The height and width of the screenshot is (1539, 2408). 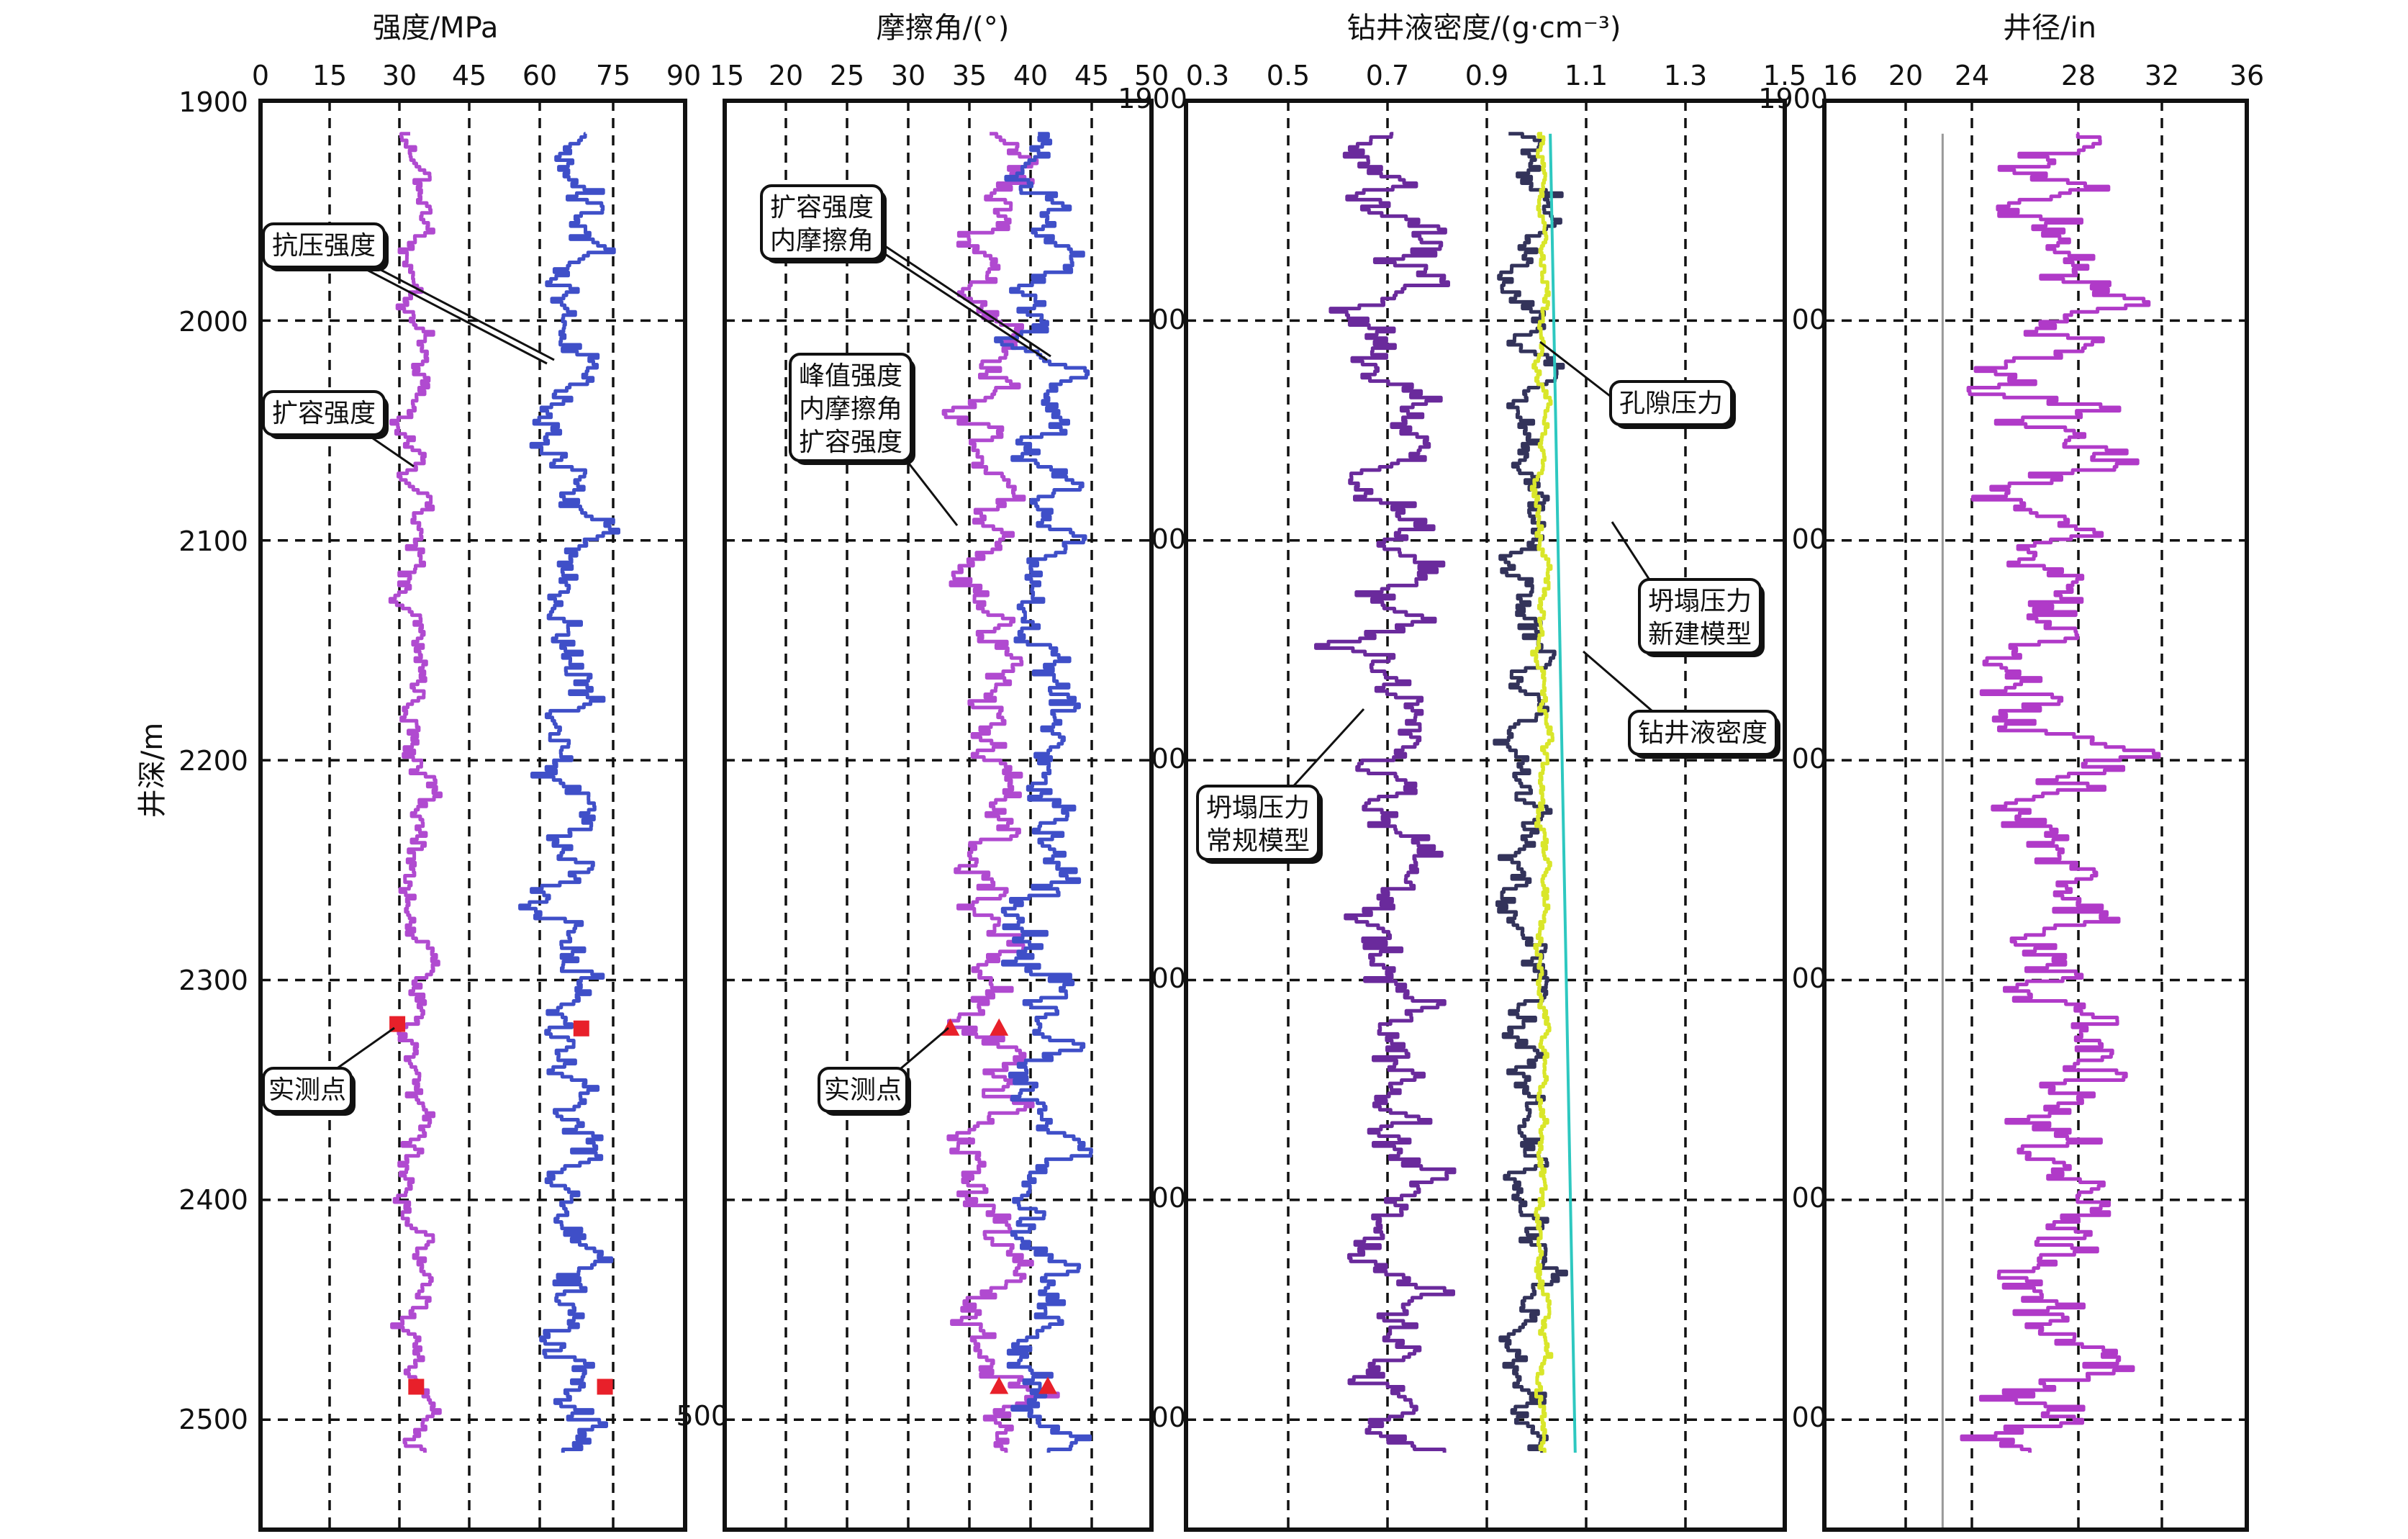 What do you see at coordinates (213, 541) in the screenshot?
I see `y-tick-label: 2100` at bounding box center [213, 541].